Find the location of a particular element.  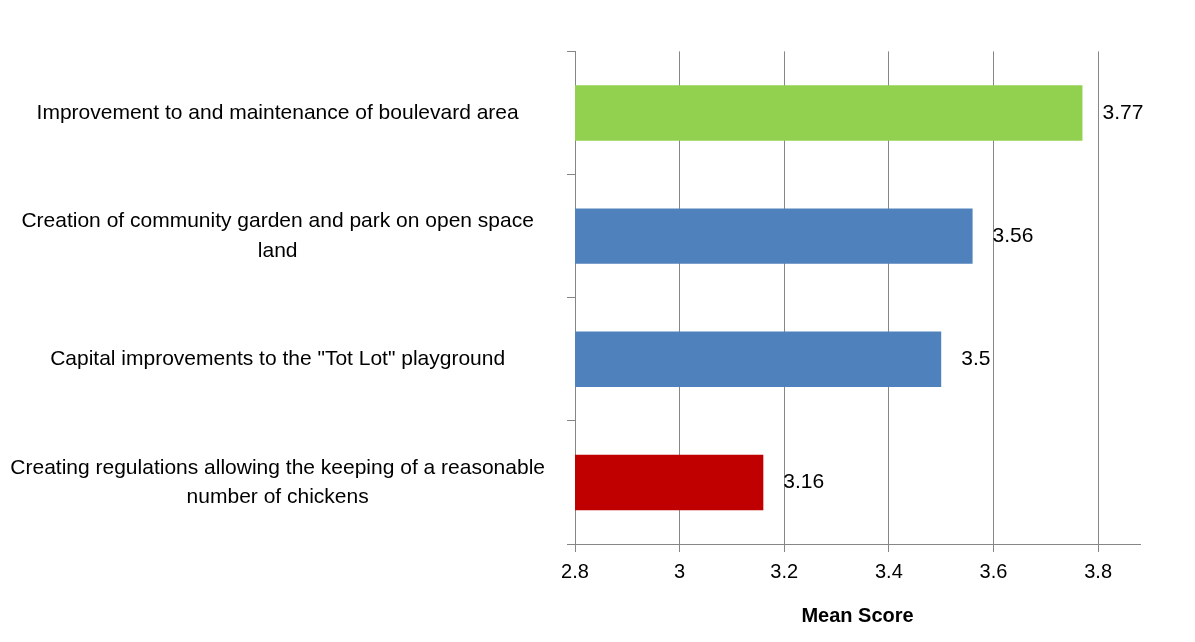

data-label: 3.5 is located at coordinates (976, 358).